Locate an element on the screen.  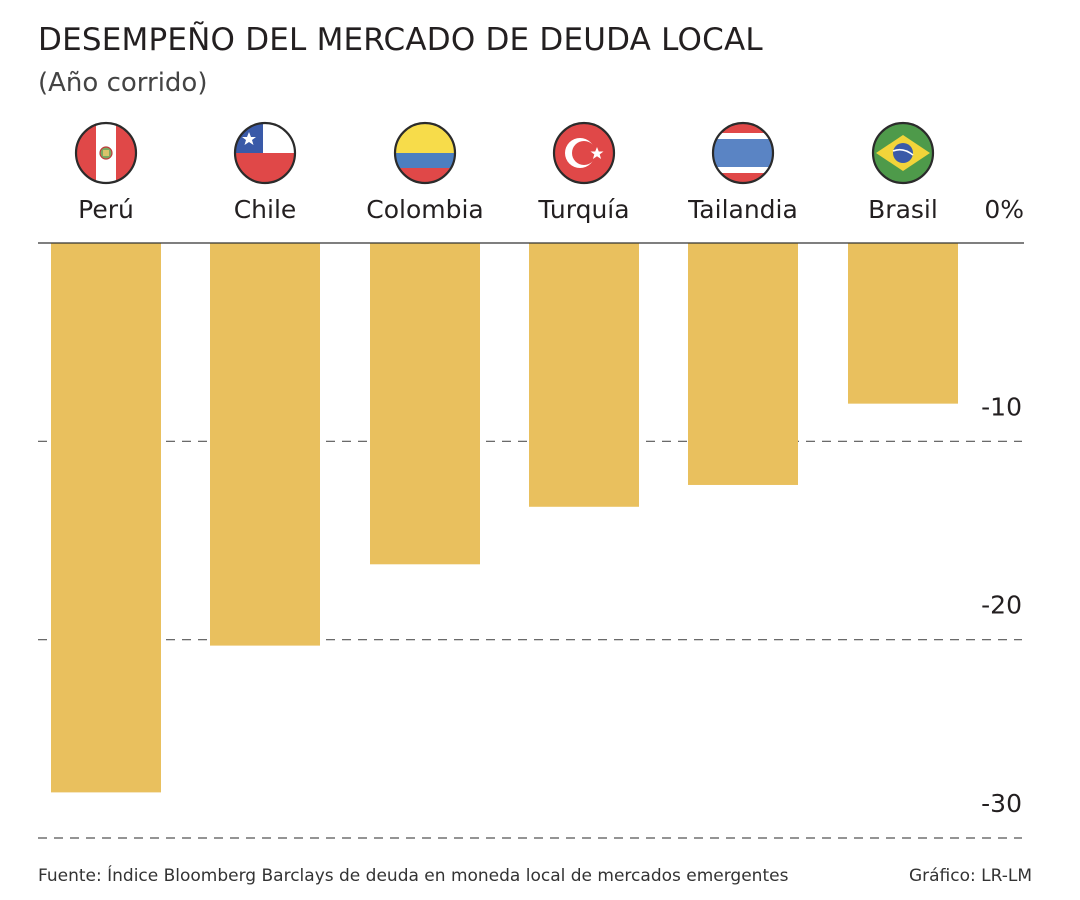
brazil-flag-icon is located at coordinates (903, 153).